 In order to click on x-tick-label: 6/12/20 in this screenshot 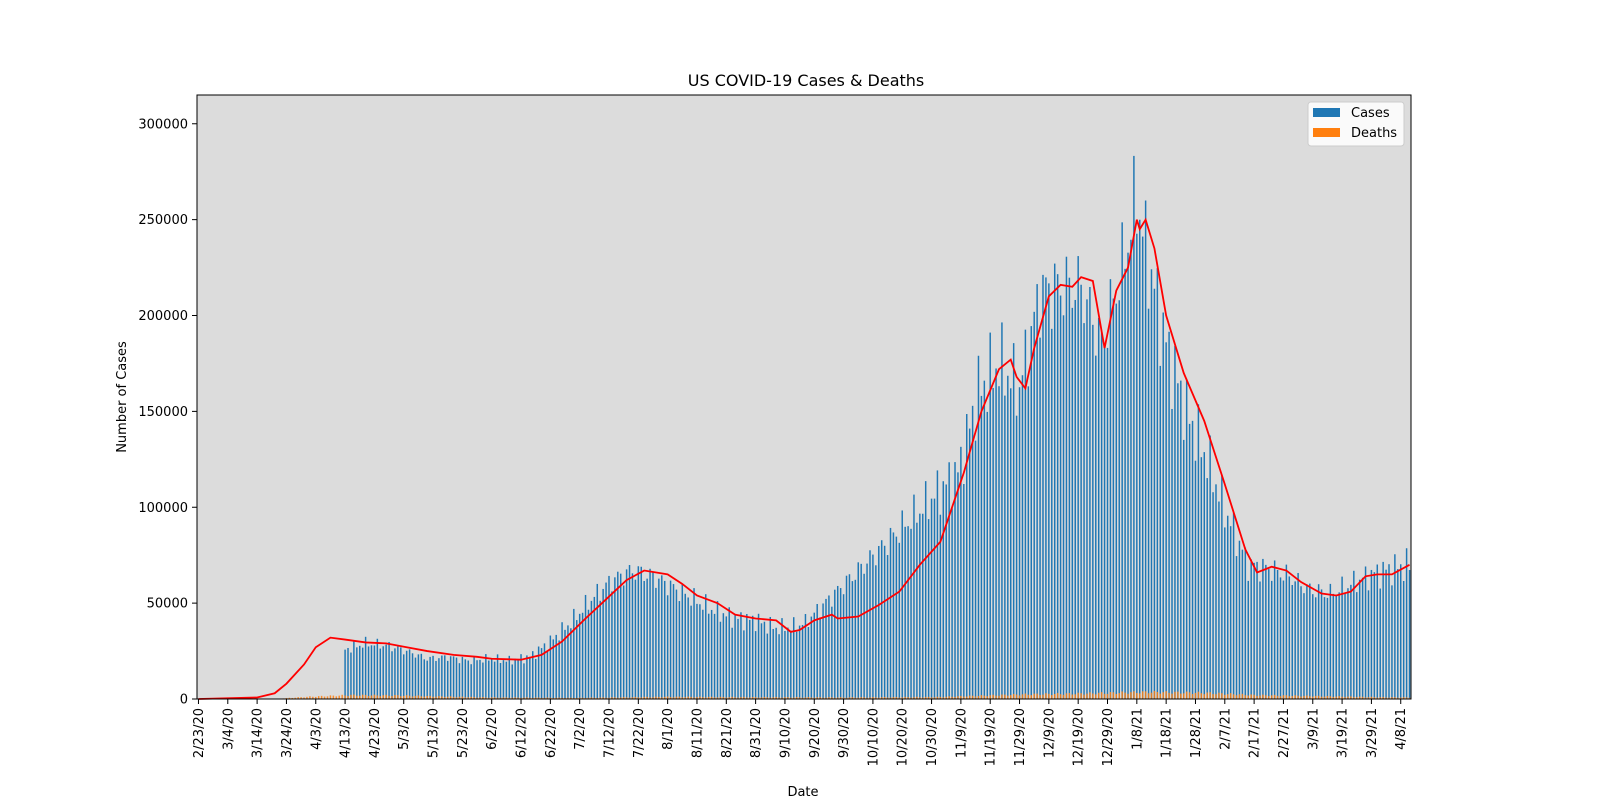, I will do `click(522, 733)`.